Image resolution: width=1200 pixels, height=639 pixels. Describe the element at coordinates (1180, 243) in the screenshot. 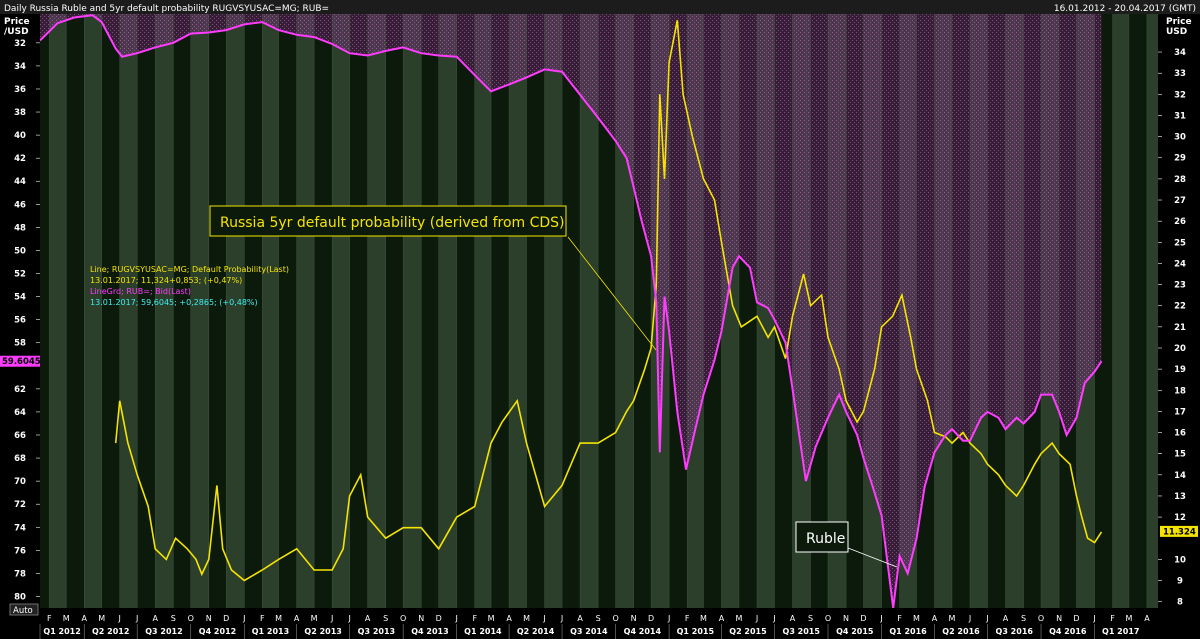

I see `right-tick-label: 25` at that location.